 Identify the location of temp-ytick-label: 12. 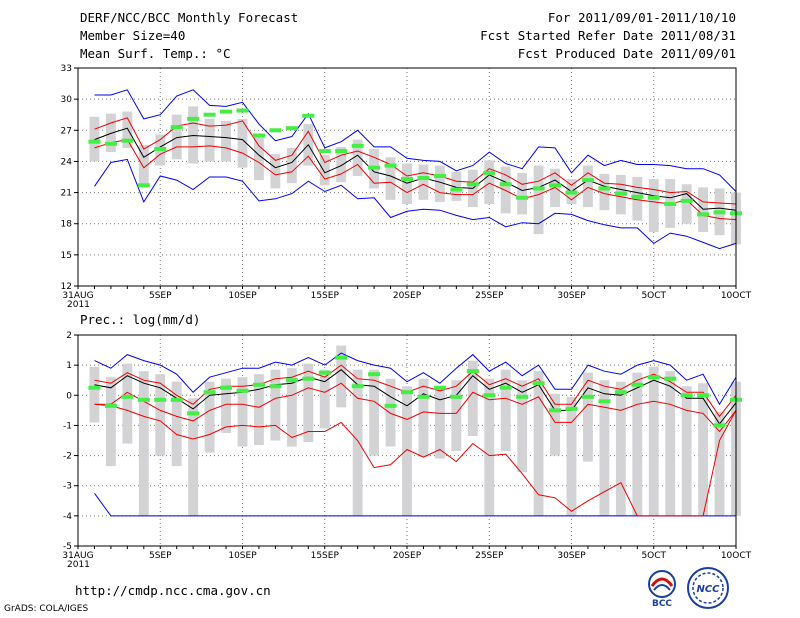
(66, 287).